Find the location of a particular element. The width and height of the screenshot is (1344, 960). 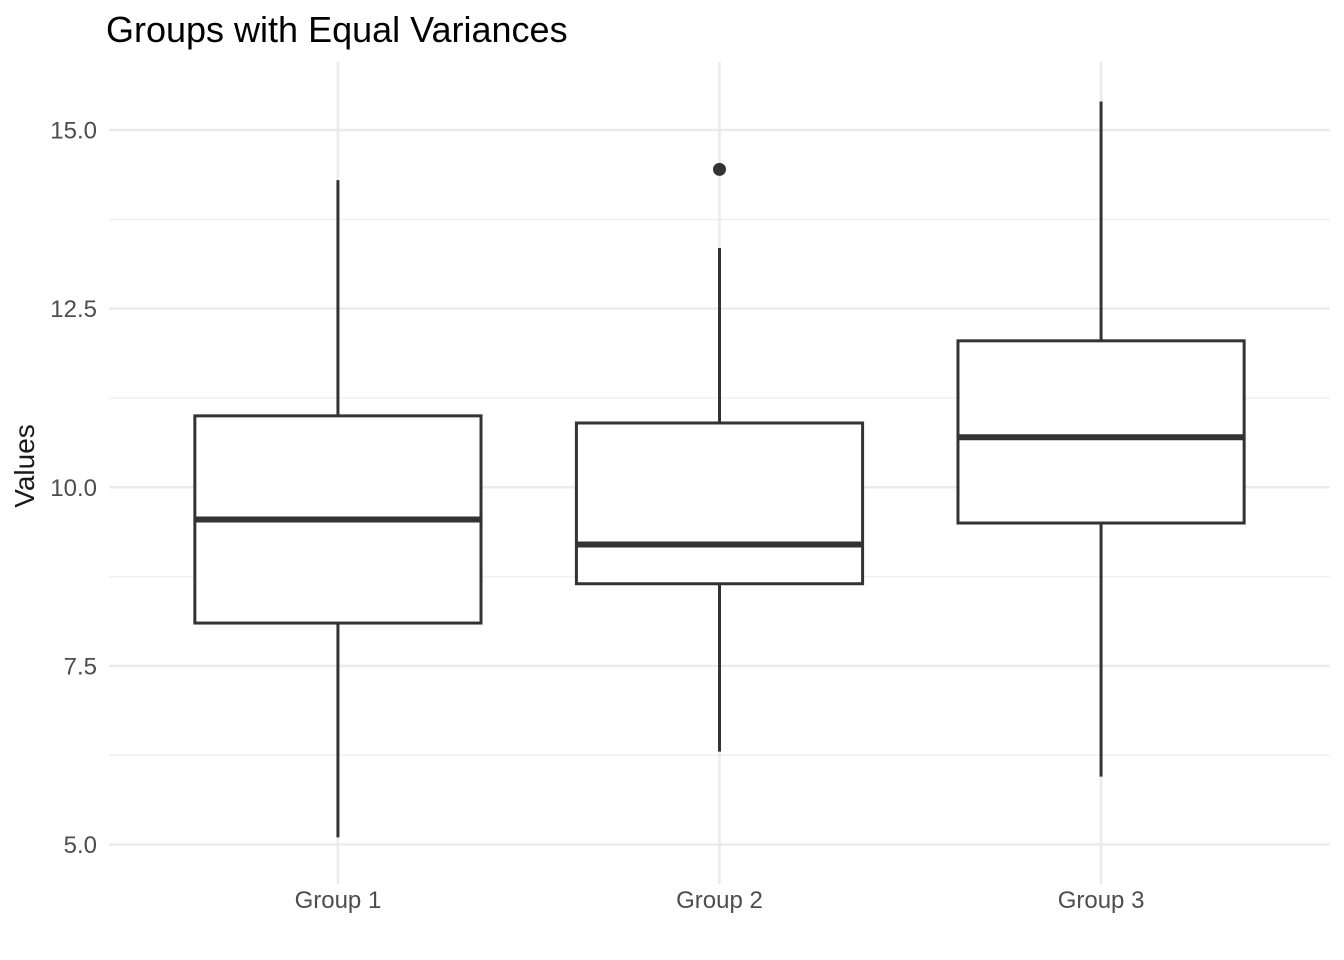

y-axis-title: Values is located at coordinates (24, 466).